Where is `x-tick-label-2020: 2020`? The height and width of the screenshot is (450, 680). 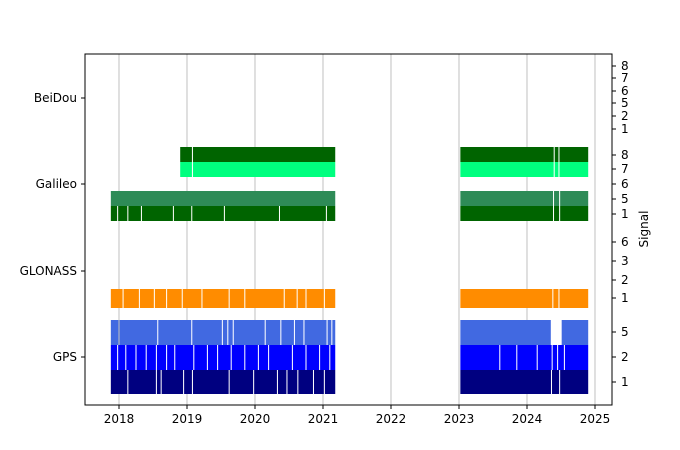
x-tick-label-2020: 2020 is located at coordinates (255, 419).